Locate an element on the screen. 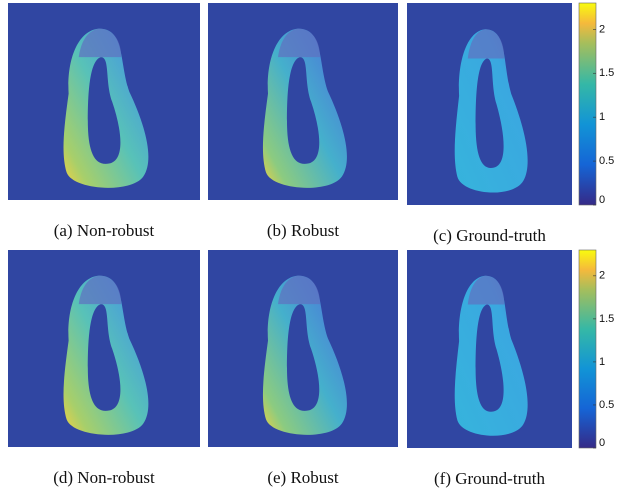 This screenshot has width=633, height=490. panel-caption: (b) Robust is located at coordinates (303, 230).